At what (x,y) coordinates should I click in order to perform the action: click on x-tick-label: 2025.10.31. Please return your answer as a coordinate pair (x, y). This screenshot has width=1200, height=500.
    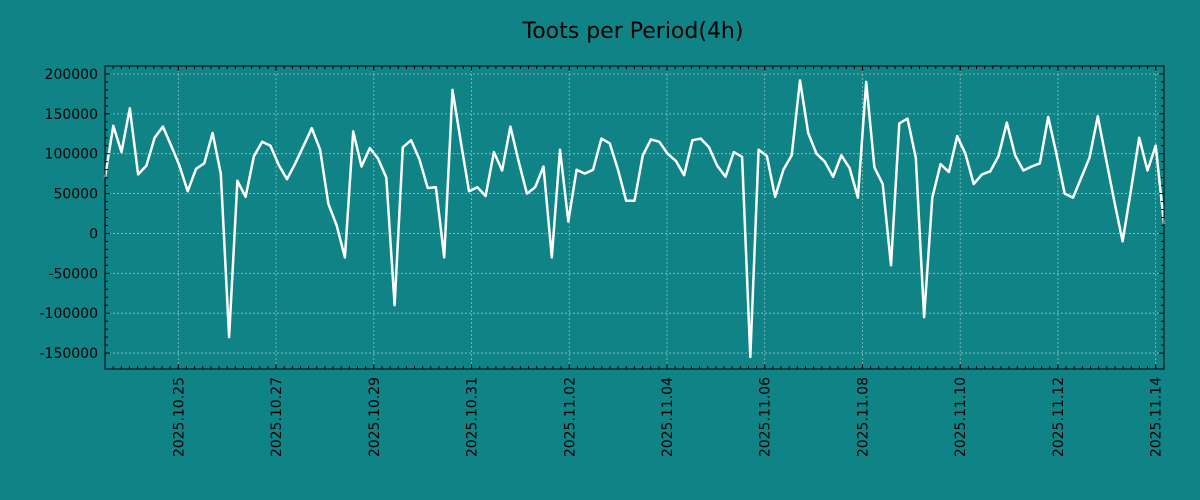
    Looking at the image, I should click on (473, 417).